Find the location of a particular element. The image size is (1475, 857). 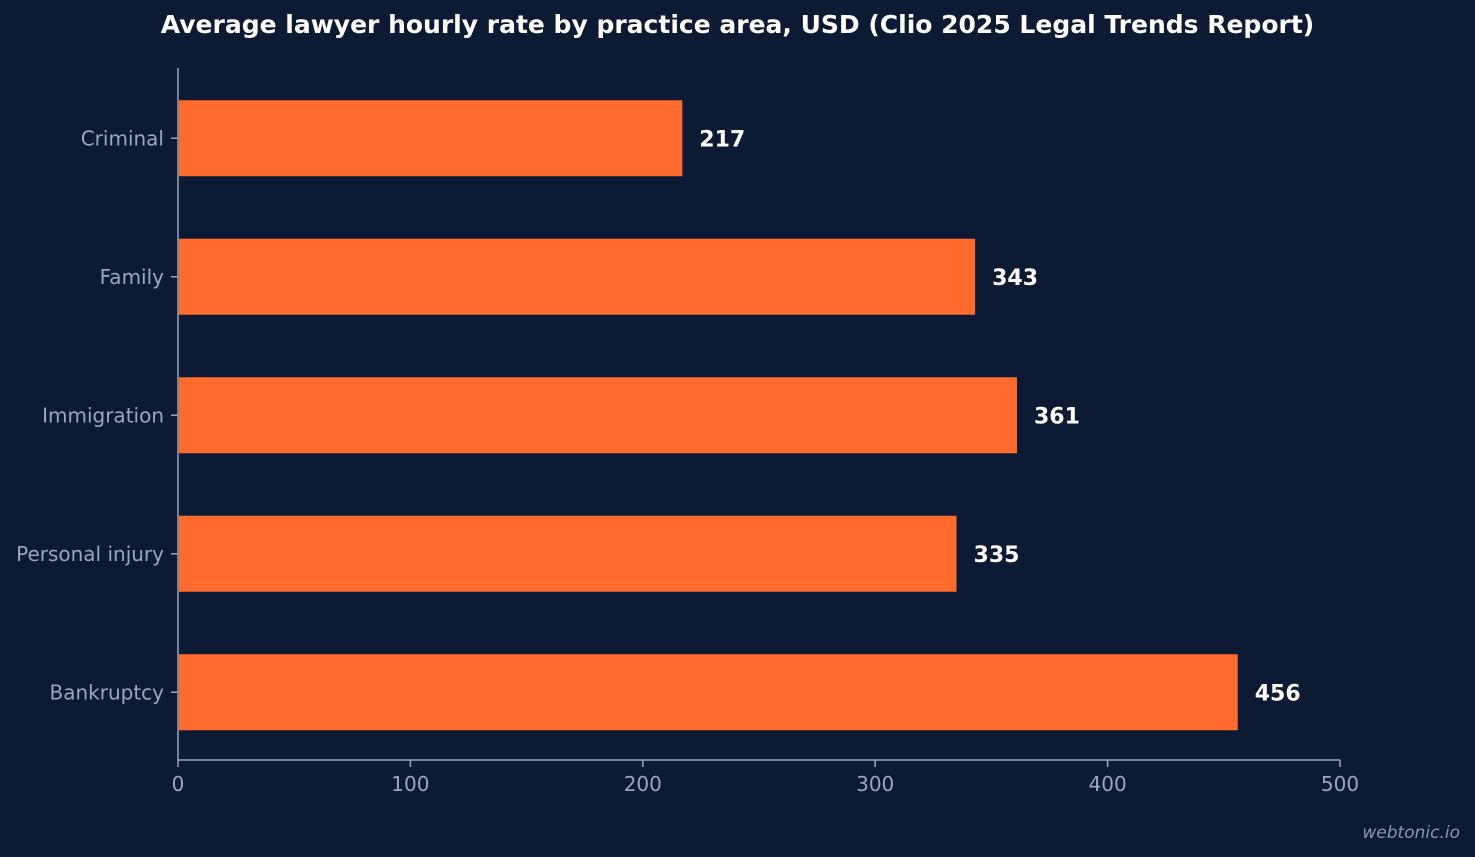

x-tick-label: 0 is located at coordinates (178, 784).